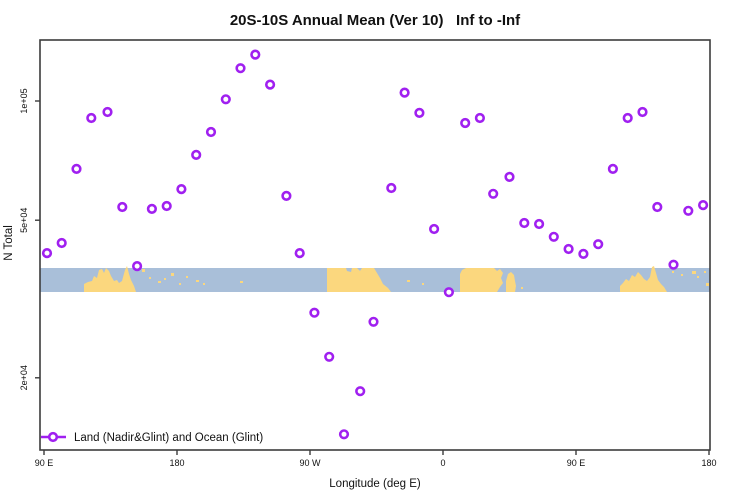  Describe the element at coordinates (168, 438) in the screenshot. I see `legend-label: Land (Nadir&Glint) and Ocean (Glint)` at that location.